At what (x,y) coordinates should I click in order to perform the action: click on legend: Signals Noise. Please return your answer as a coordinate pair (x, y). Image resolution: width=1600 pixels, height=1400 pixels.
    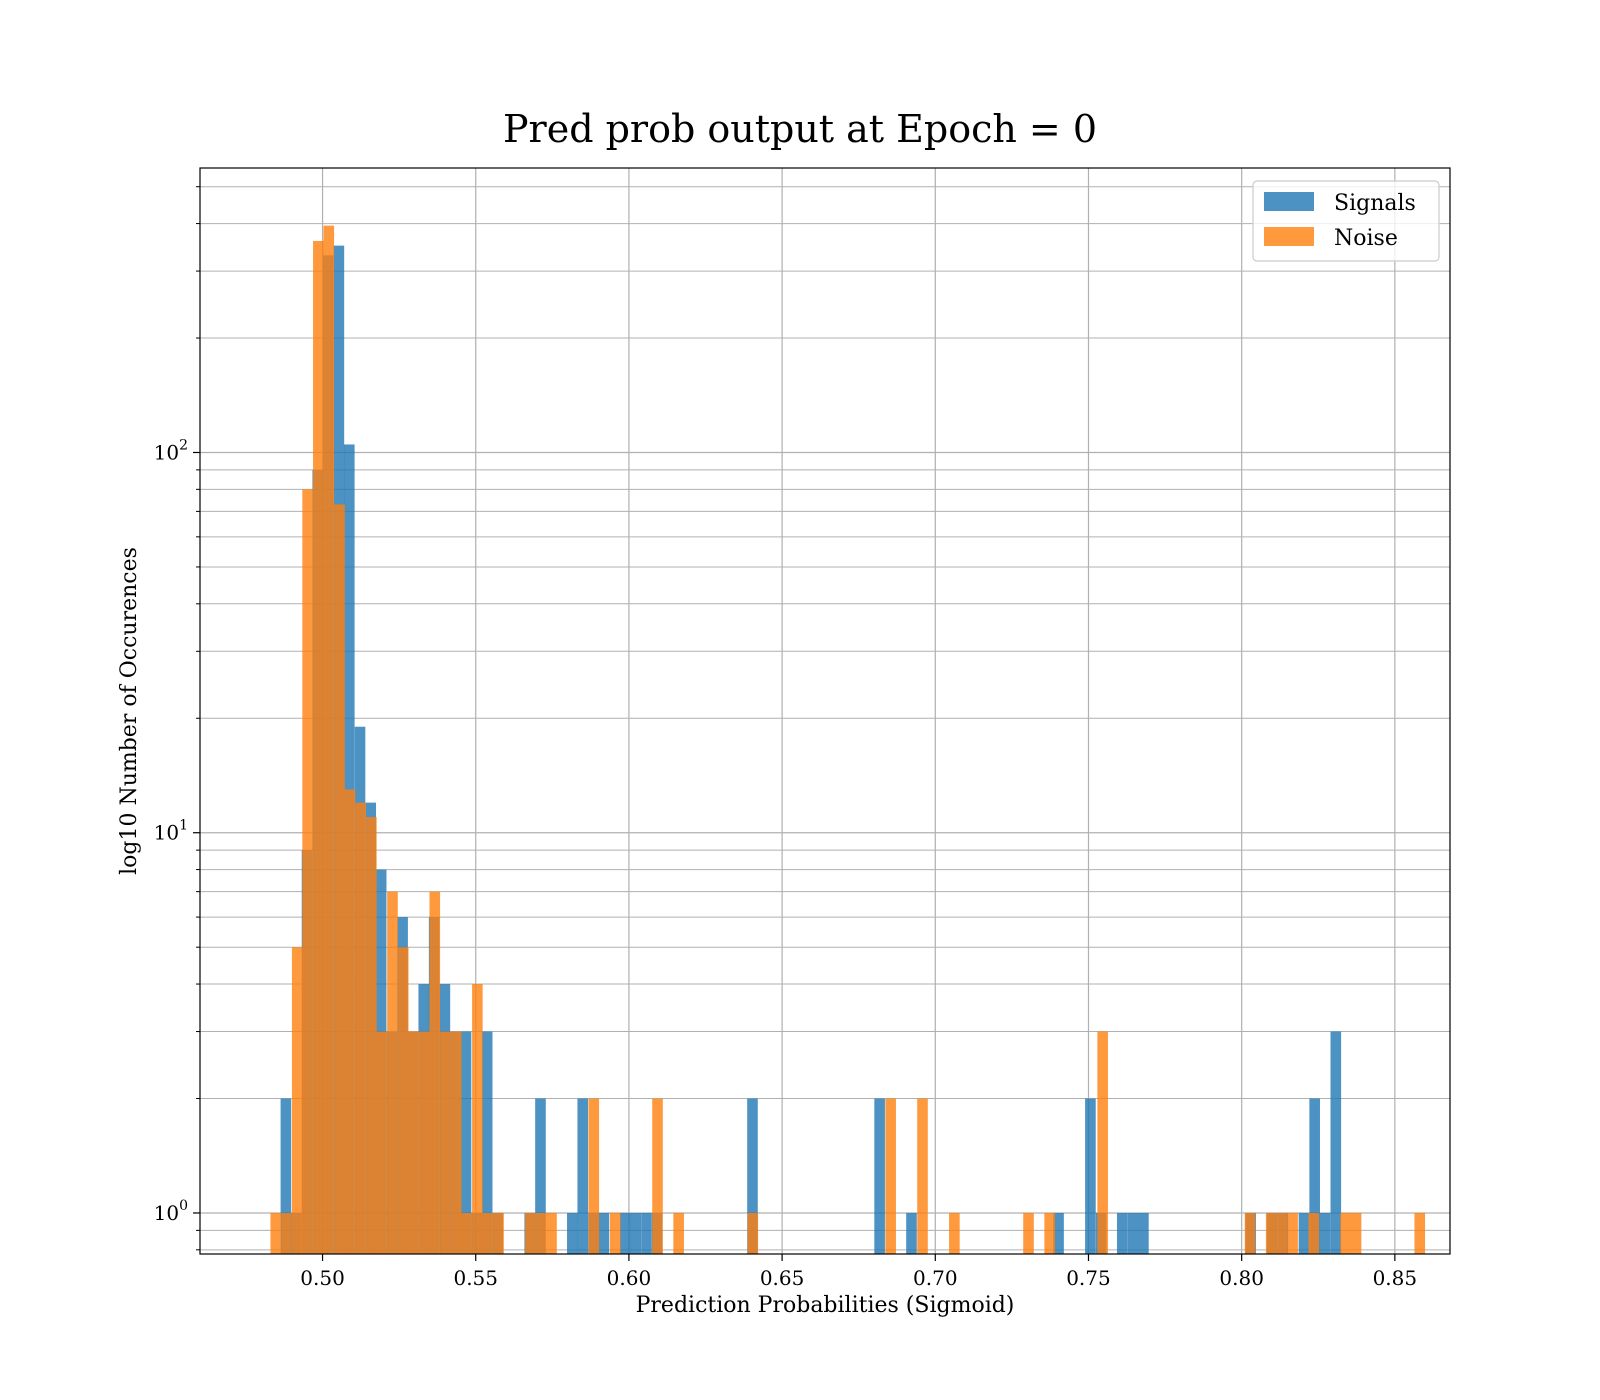
    Looking at the image, I should click on (1346, 221).